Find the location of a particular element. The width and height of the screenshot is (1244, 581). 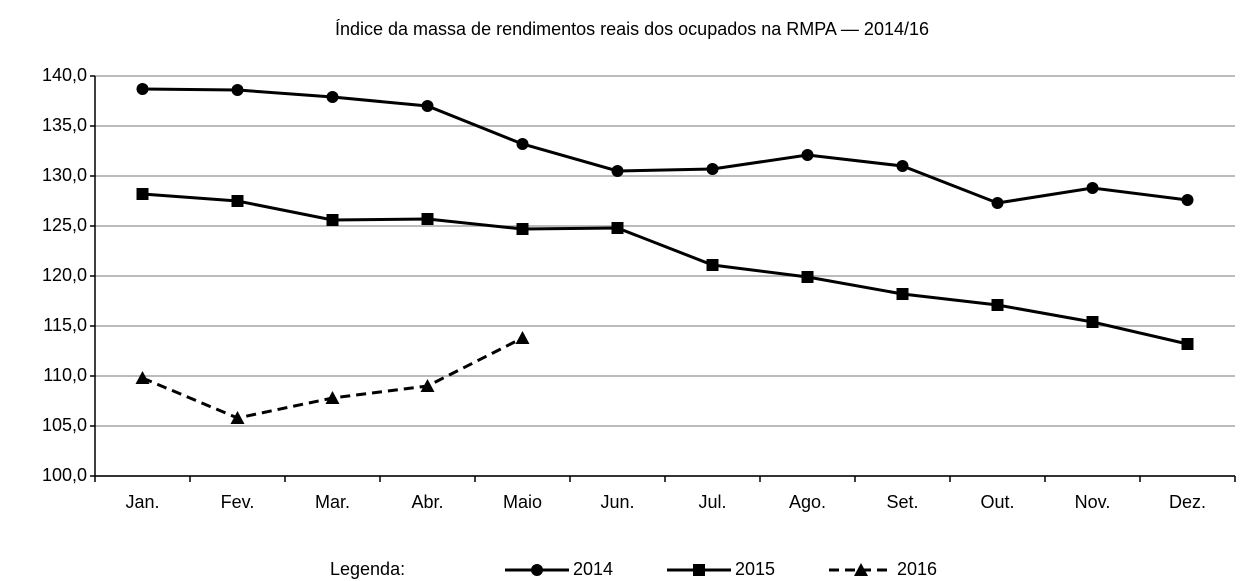

x-tick-label: Fev. is located at coordinates (238, 502).